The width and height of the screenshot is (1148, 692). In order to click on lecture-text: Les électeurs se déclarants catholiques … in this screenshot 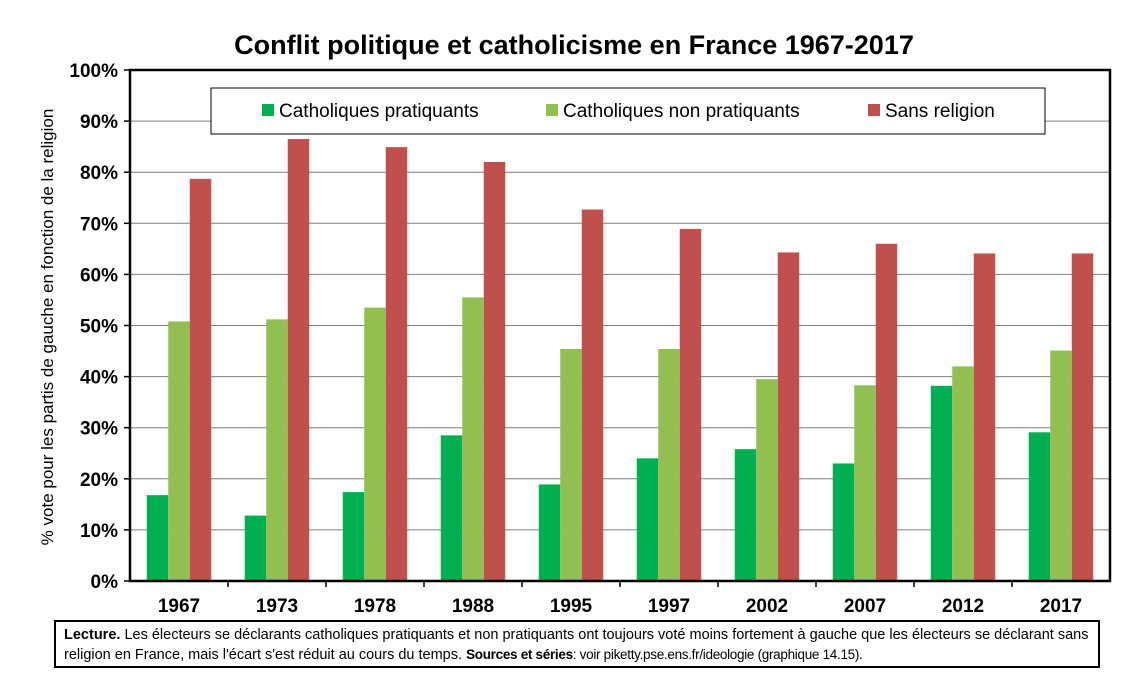, I will do `click(576, 645)`.